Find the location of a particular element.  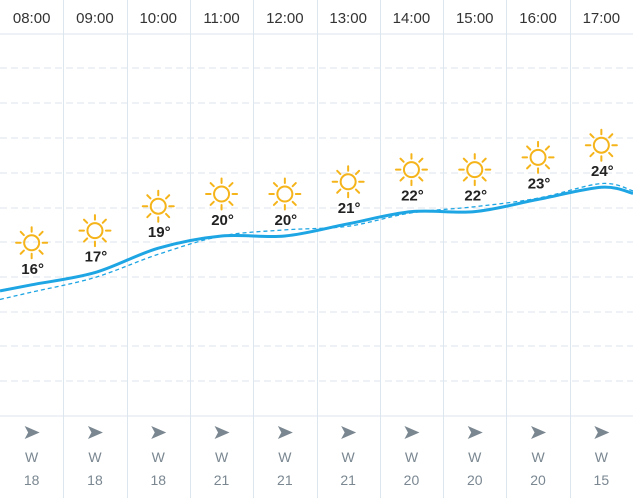

hour-label: 10:00 is located at coordinates (158, 18).